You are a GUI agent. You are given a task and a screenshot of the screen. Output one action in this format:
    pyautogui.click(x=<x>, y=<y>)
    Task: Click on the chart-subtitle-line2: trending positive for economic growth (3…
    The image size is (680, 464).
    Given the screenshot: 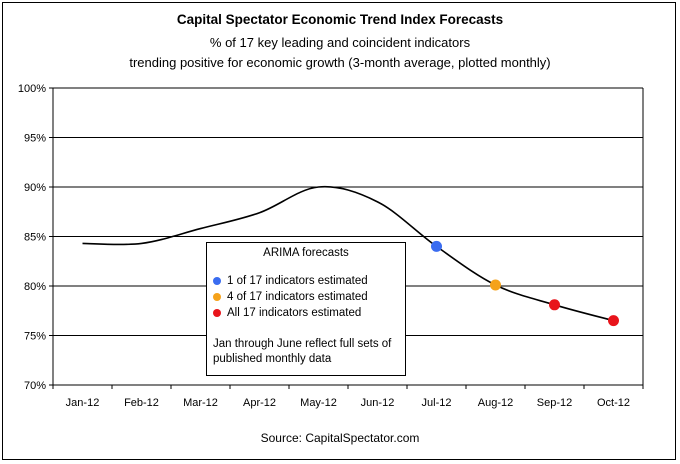 What is the action you would take?
    pyautogui.click(x=340, y=62)
    